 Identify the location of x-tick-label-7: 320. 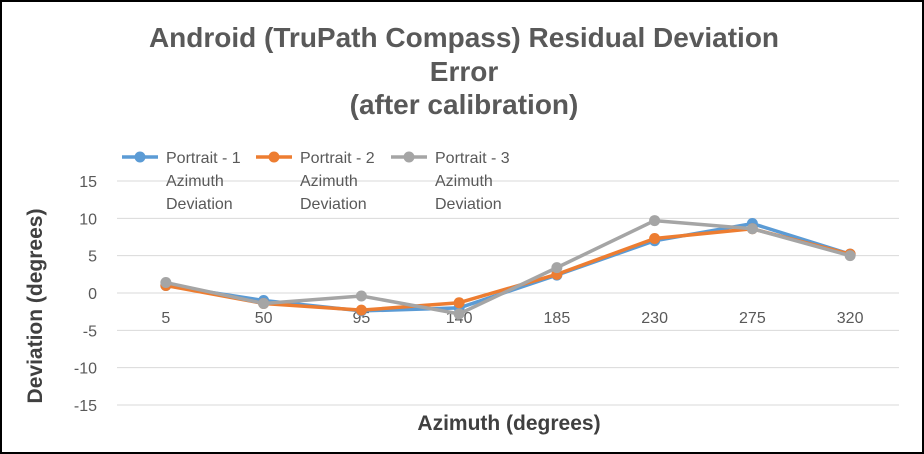
(850, 318).